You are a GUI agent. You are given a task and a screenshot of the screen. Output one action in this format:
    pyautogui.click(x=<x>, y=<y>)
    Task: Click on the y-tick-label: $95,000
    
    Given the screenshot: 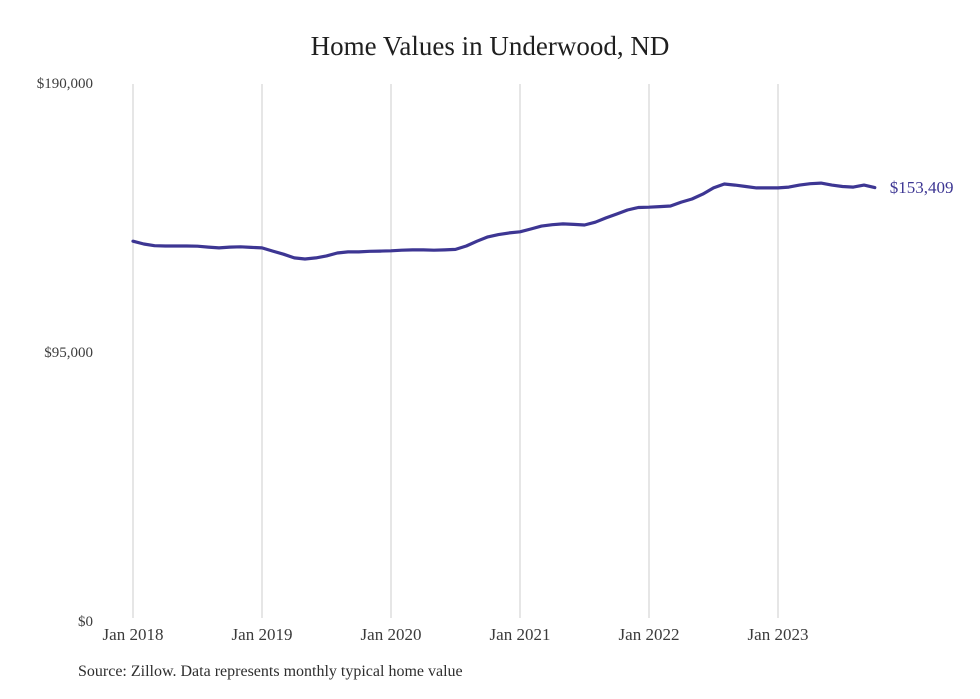 What is the action you would take?
    pyautogui.click(x=68, y=353)
    